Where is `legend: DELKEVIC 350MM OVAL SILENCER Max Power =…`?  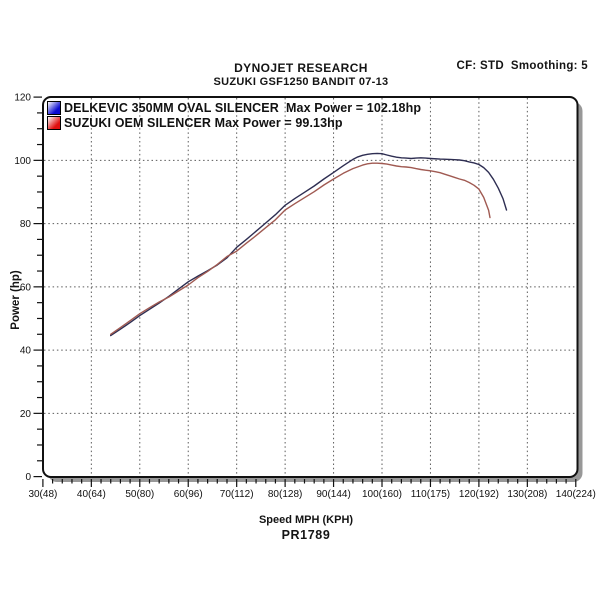
legend: DELKEVIC 350MM OVAL SILENCER Max Power =… is located at coordinates (234, 115).